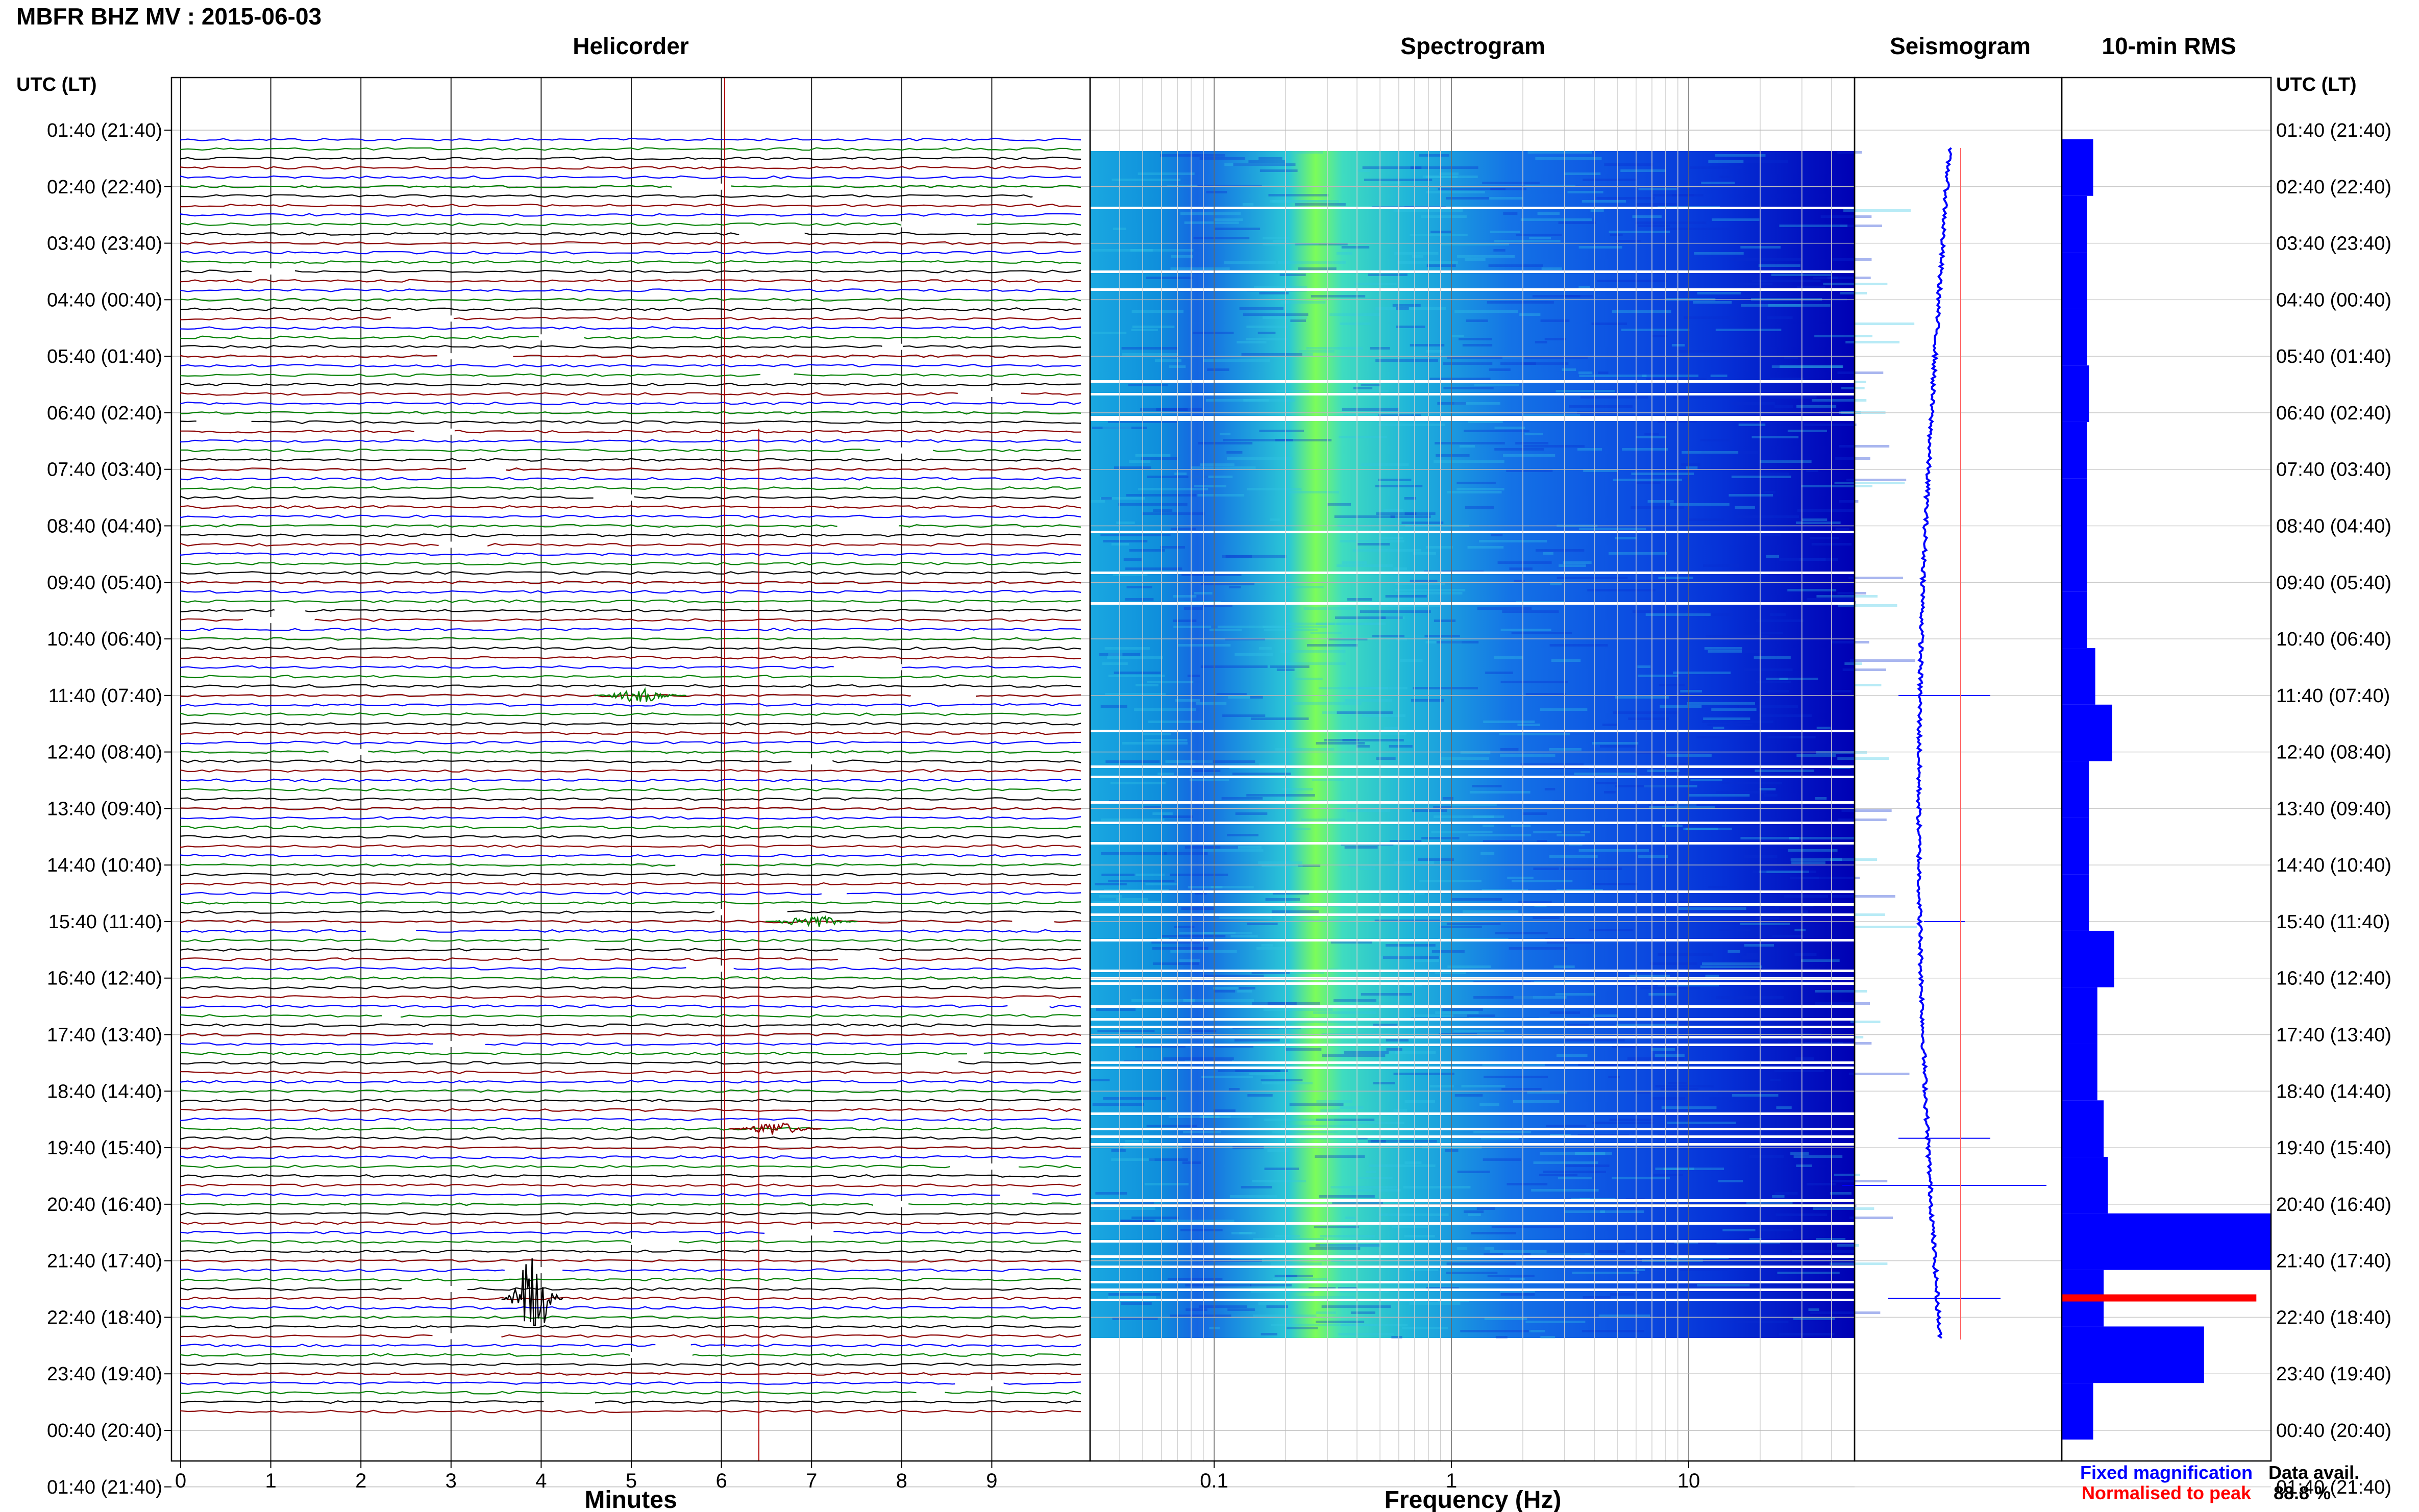  What do you see at coordinates (104, 244) in the screenshot?
I see `time-label-left: 03:40 (23:40)` at bounding box center [104, 244].